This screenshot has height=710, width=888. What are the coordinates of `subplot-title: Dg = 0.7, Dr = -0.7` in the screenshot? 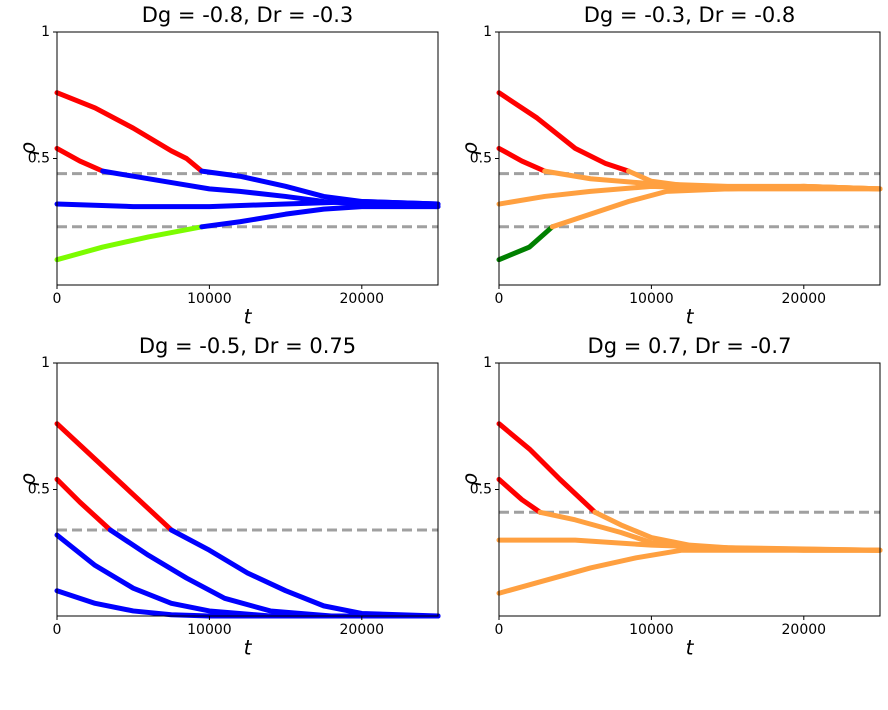 It's located at (690, 346).